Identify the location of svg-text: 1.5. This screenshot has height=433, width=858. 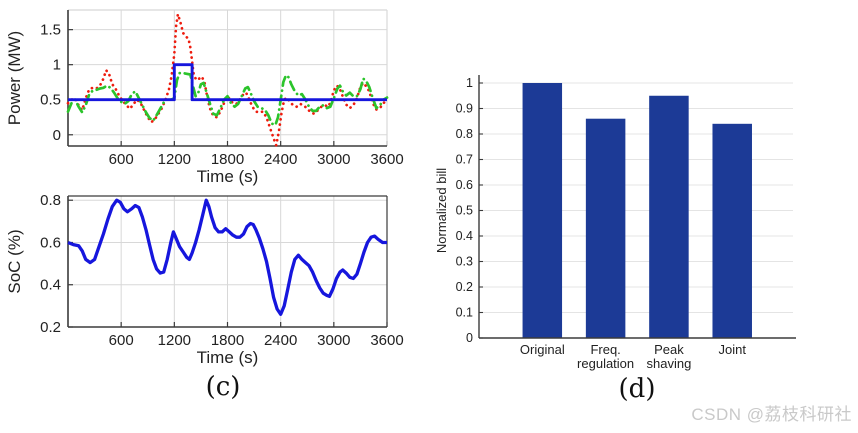
(50, 30).